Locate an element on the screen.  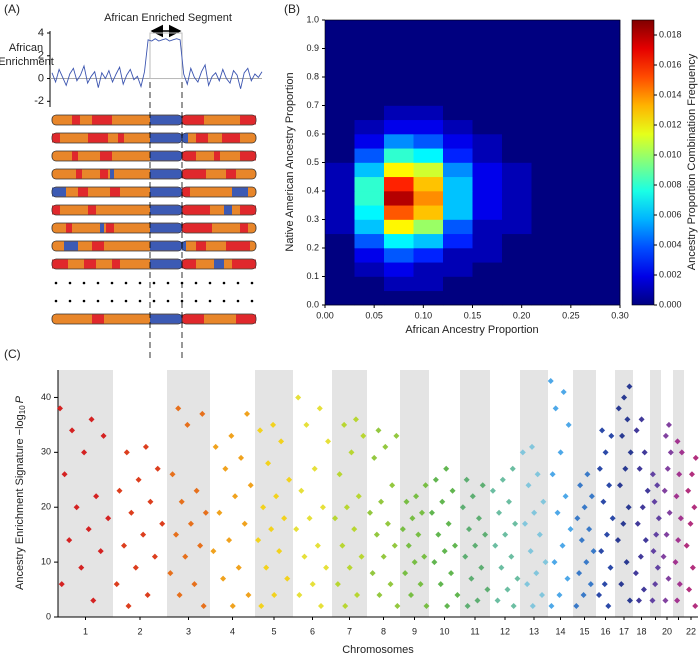
x-tick-label: 13 is located at coordinates (534, 631).